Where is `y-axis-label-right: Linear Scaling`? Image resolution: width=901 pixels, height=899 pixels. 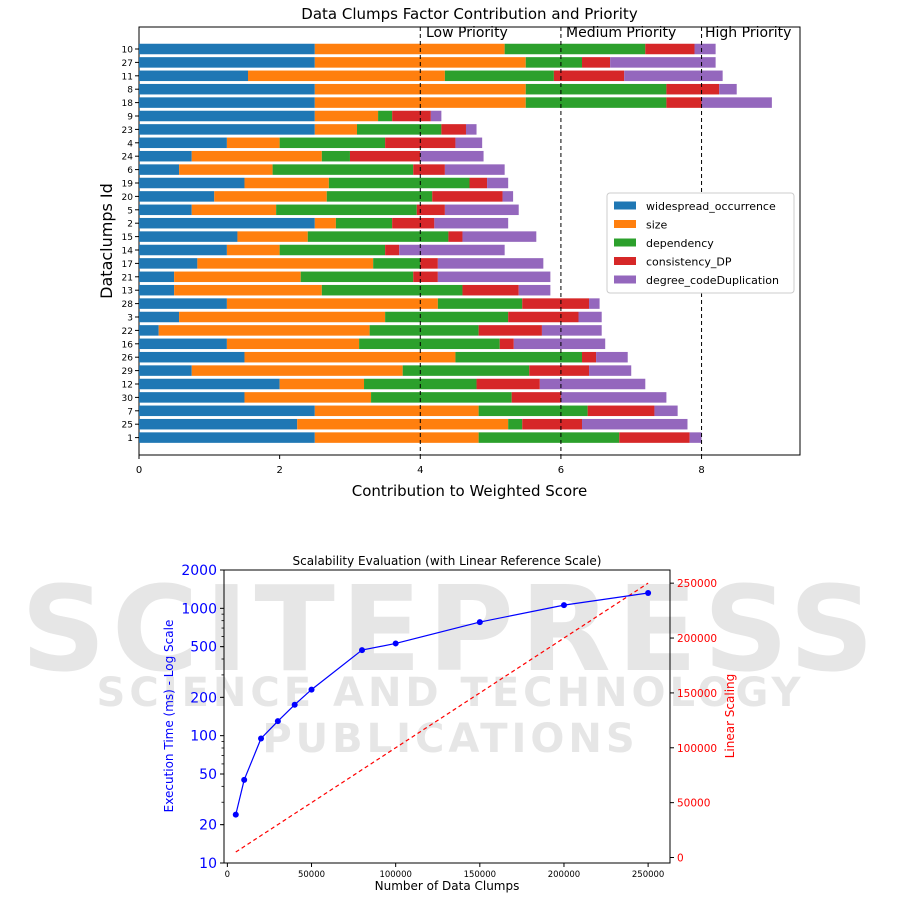 y-axis-label-right: Linear Scaling is located at coordinates (730, 716).